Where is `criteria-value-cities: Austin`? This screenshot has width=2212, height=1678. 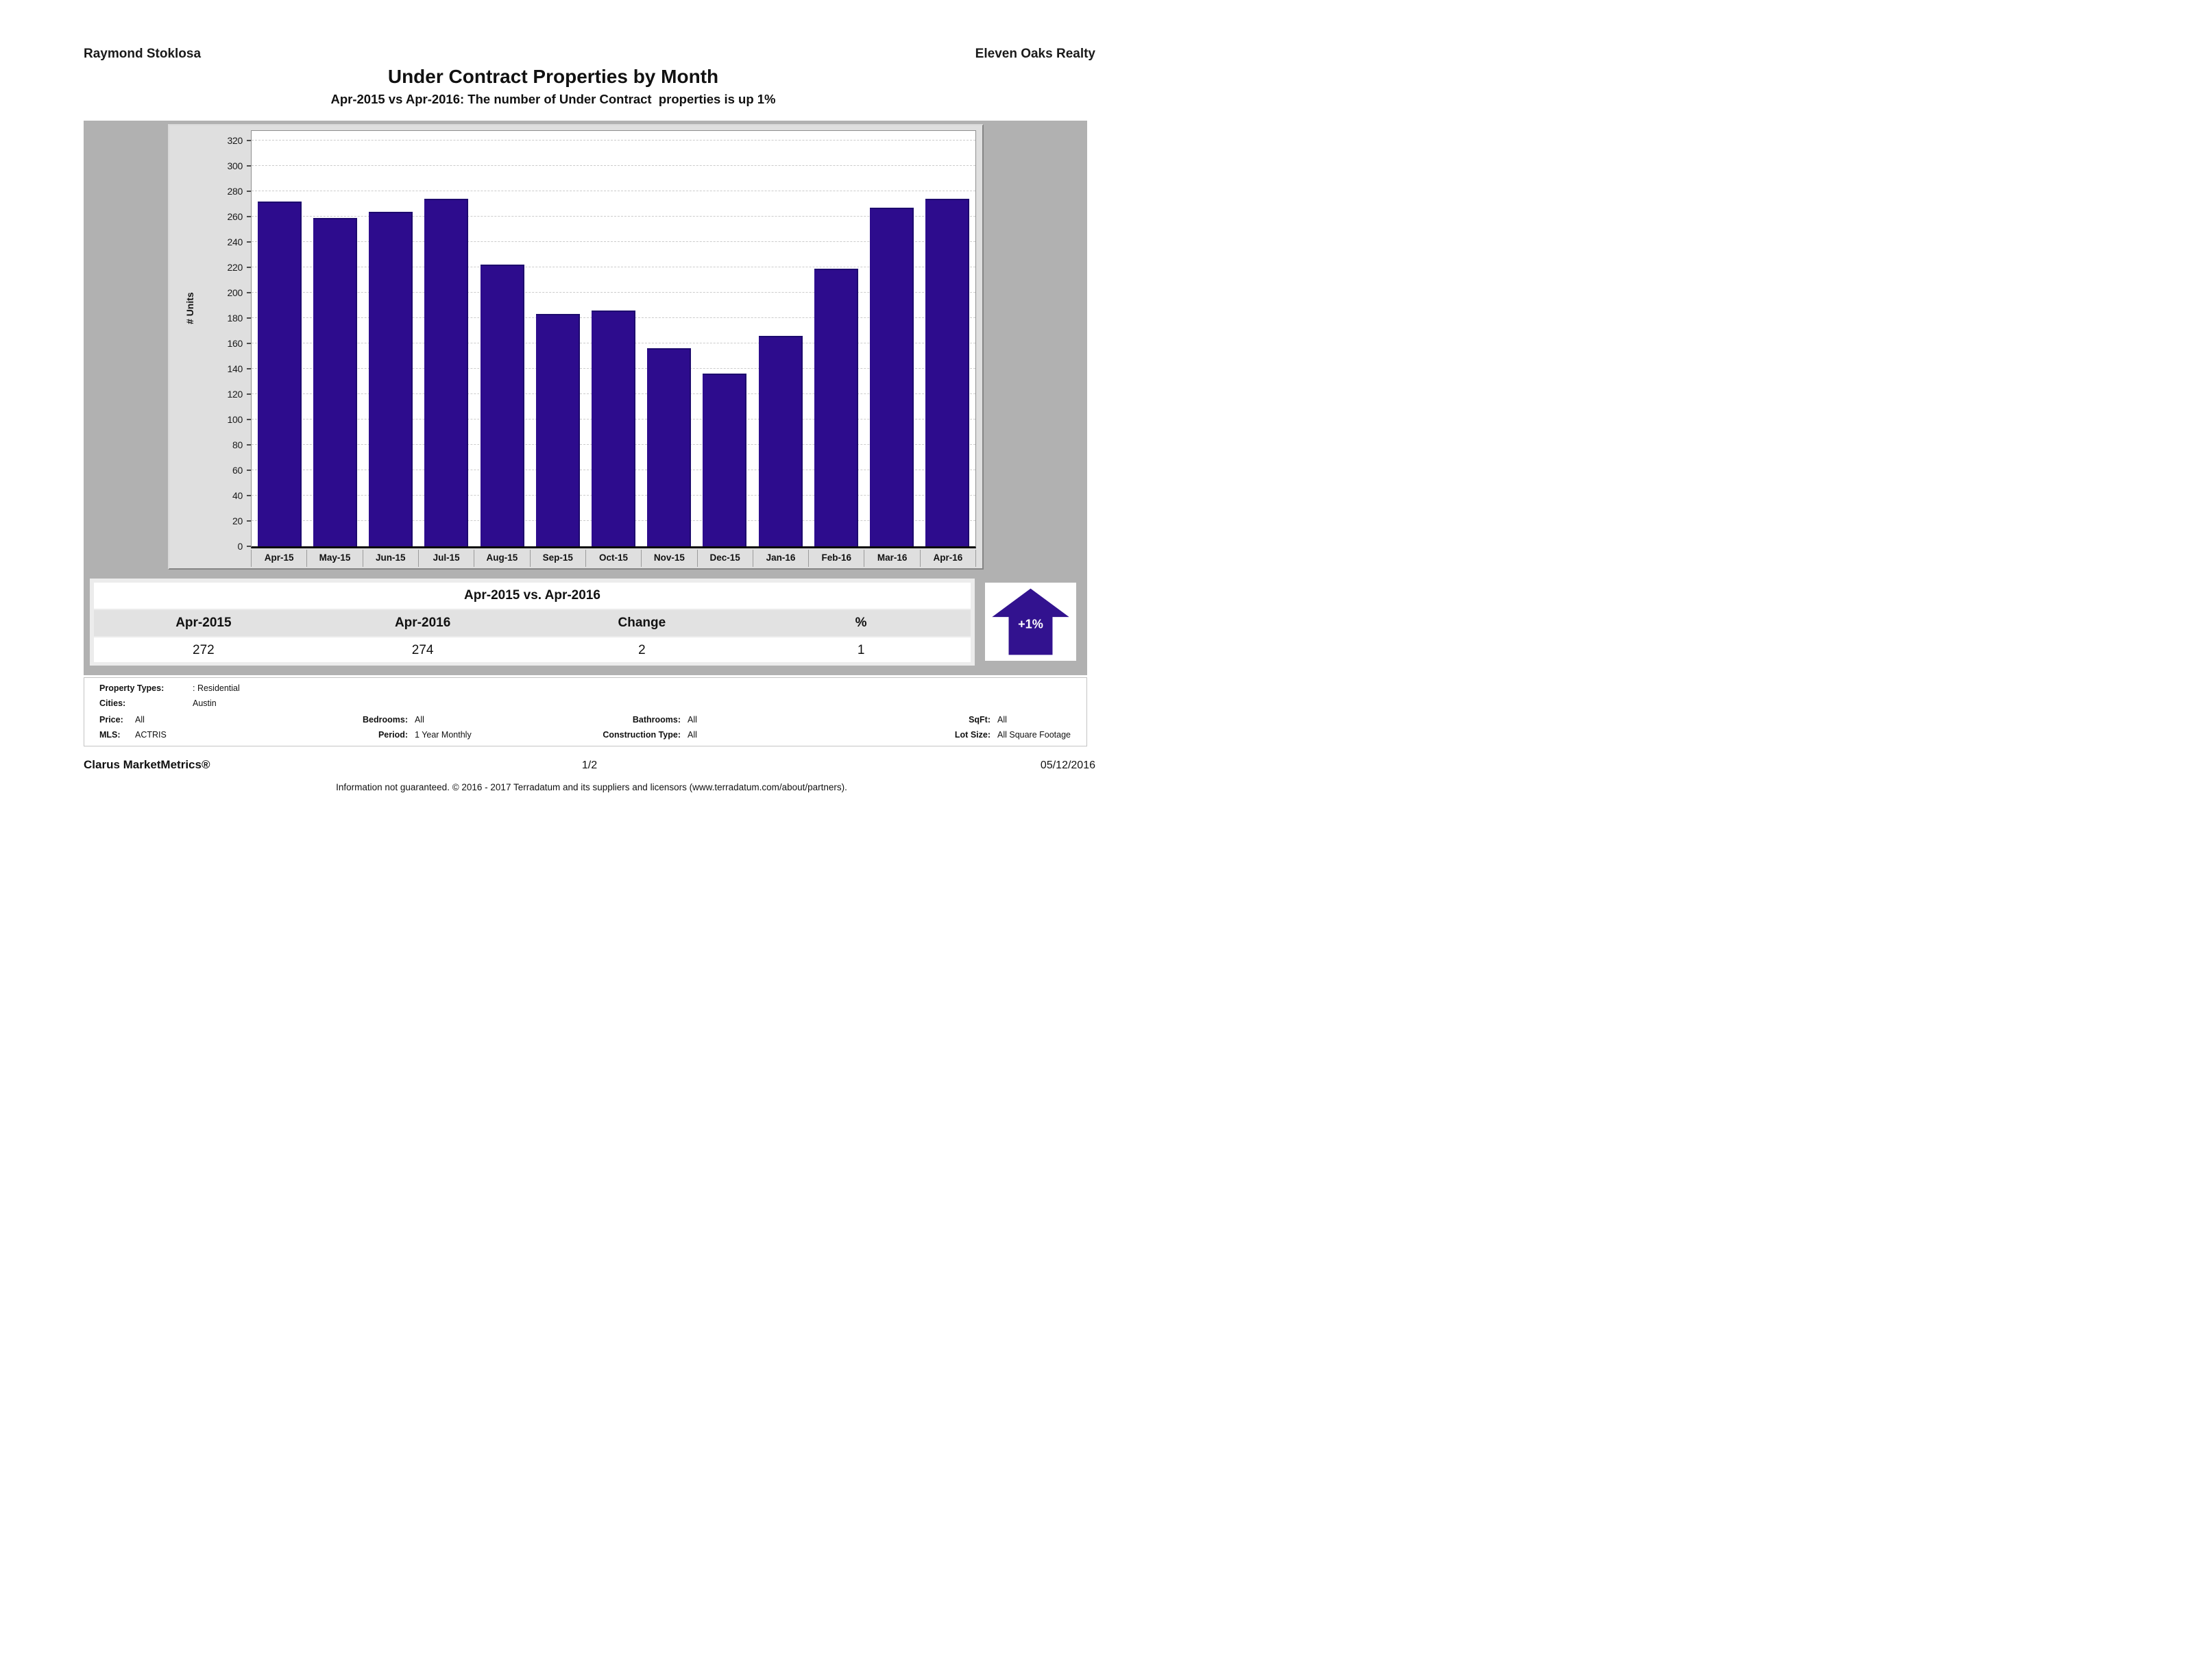
criteria-value-cities: Austin is located at coordinates (205, 703).